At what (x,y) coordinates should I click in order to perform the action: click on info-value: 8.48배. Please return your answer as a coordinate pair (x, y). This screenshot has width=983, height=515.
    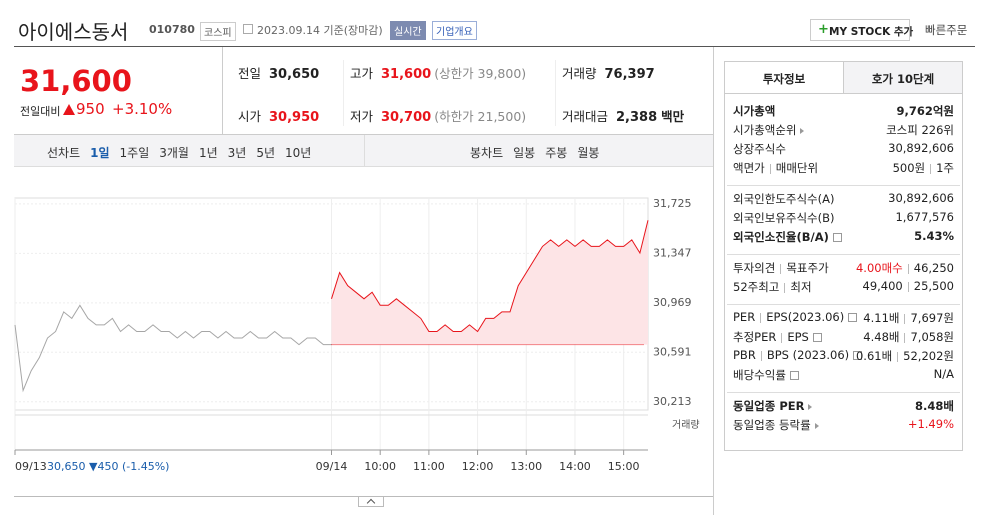
    Looking at the image, I should click on (934, 406).